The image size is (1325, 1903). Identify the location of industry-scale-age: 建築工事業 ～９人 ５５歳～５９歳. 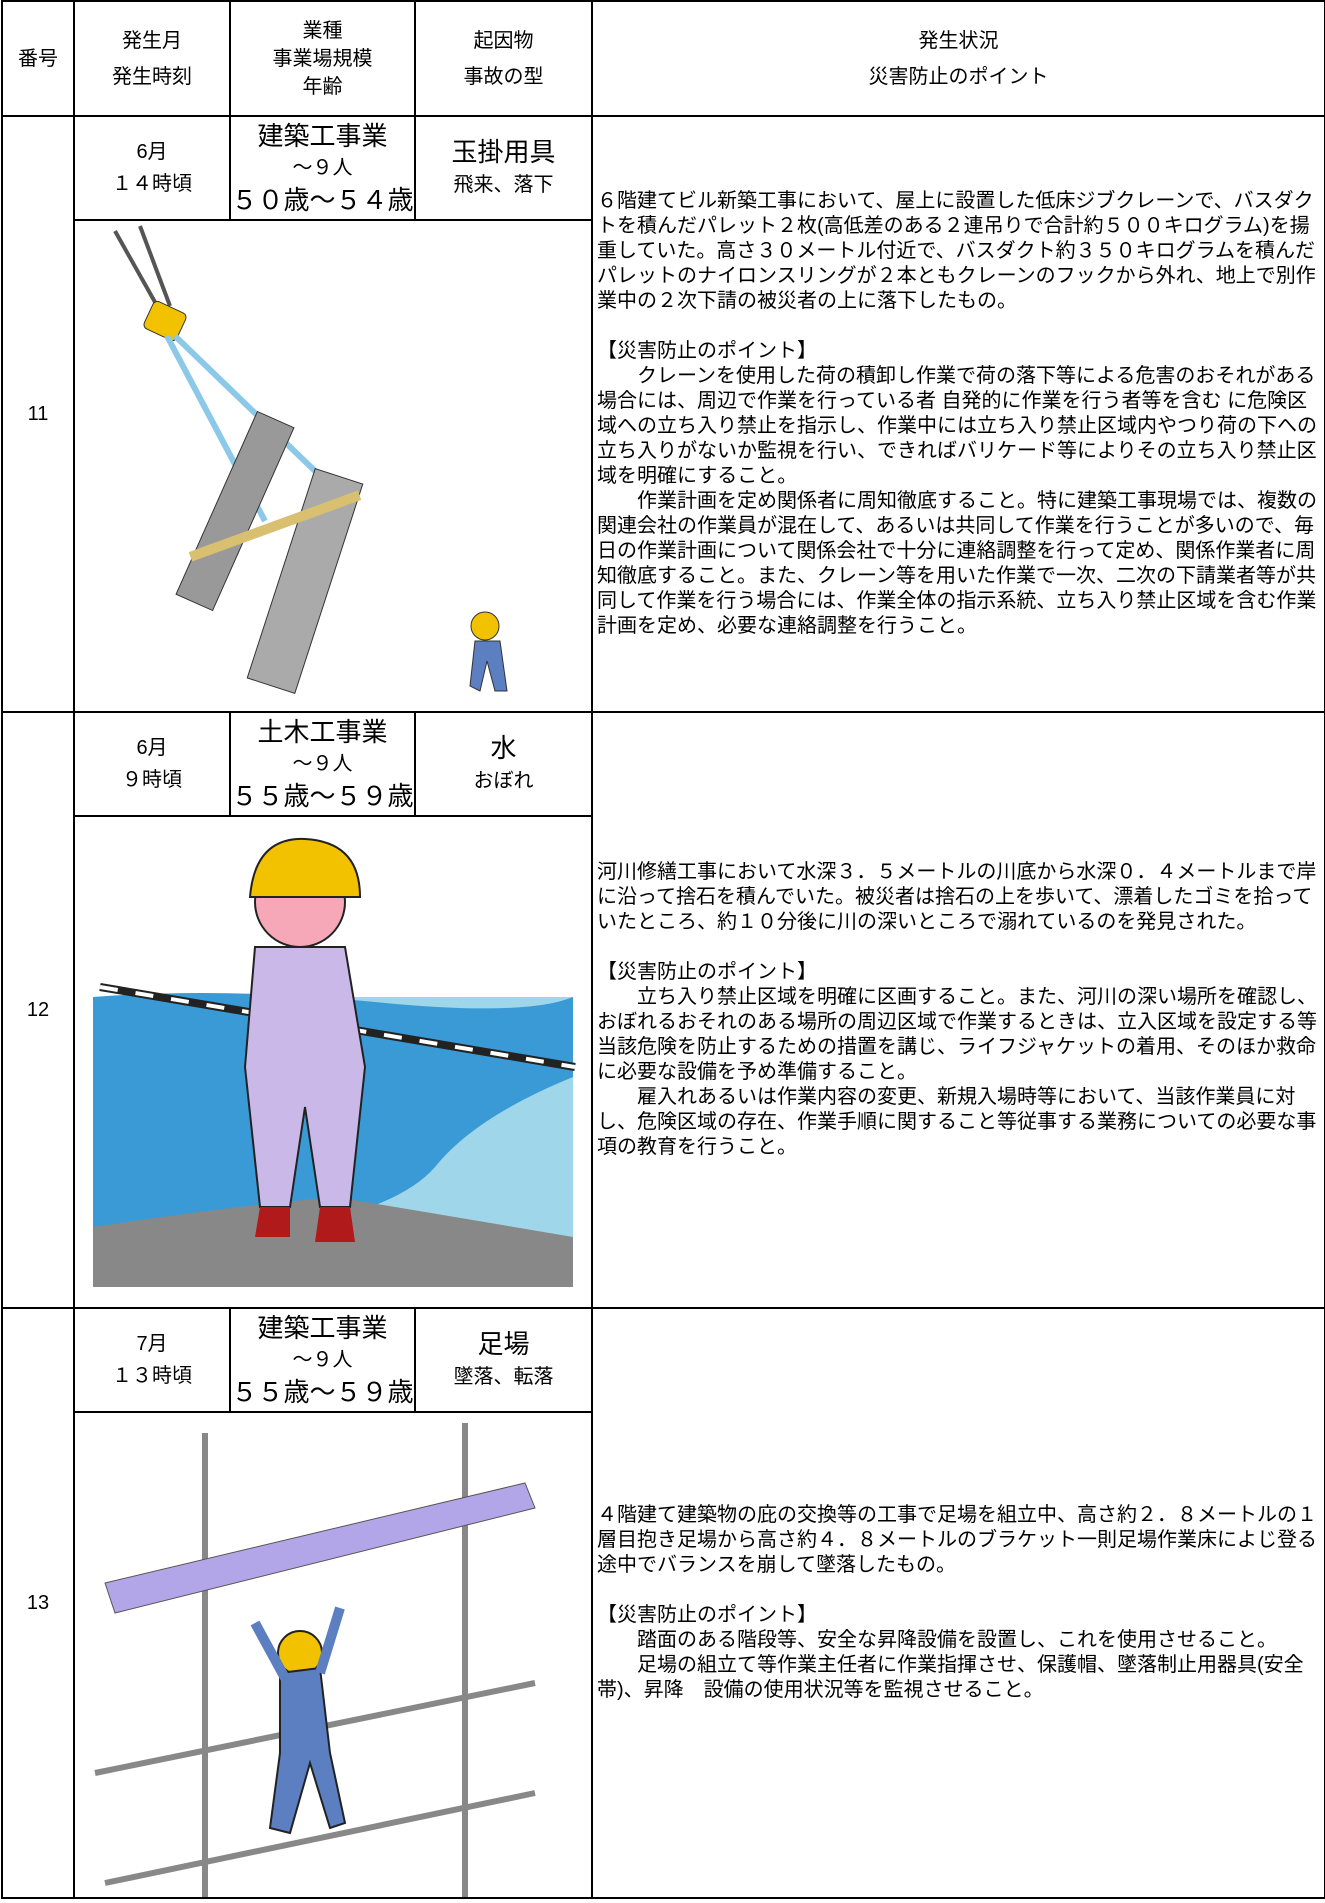
(322, 1360).